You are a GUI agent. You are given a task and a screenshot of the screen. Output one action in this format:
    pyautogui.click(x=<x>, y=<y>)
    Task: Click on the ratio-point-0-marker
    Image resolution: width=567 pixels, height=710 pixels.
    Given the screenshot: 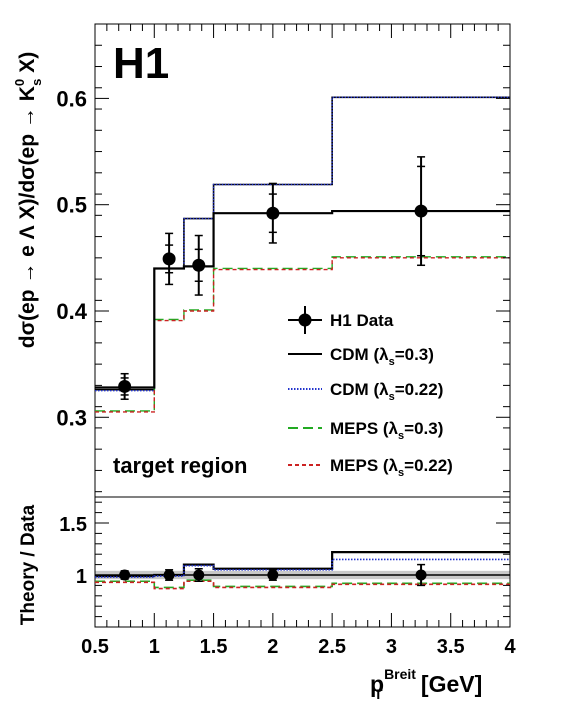 What is the action you would take?
    pyautogui.click(x=125, y=575)
    